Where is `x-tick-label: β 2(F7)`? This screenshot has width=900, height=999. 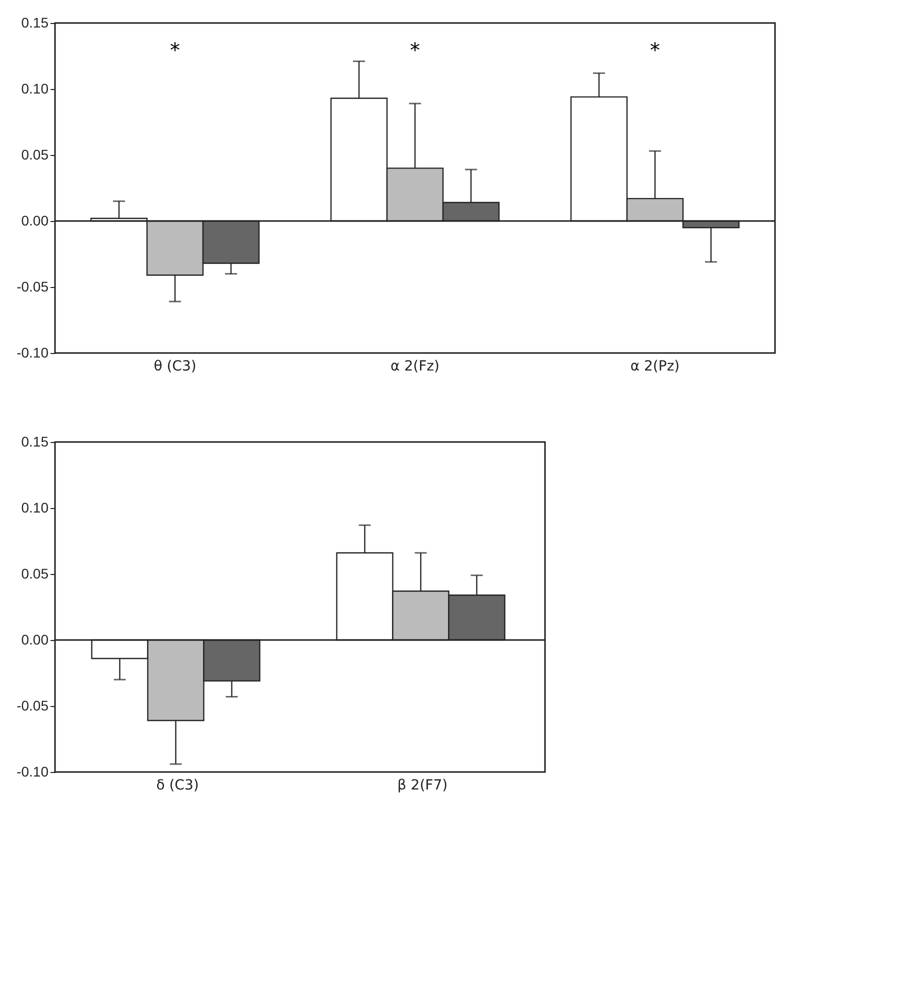
x-tick-label: β 2(F7) is located at coordinates (422, 786).